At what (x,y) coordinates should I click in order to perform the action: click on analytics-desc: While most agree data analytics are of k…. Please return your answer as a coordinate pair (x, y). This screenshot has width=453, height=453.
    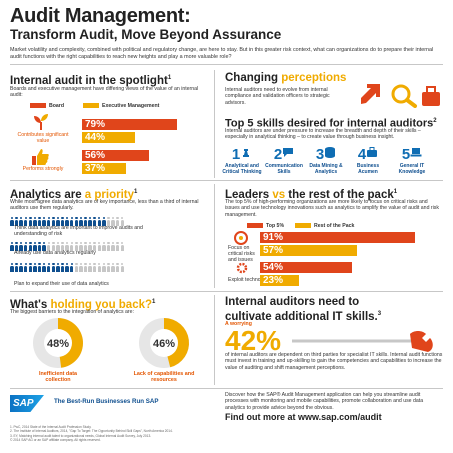
    Looking at the image, I should click on (104, 205).